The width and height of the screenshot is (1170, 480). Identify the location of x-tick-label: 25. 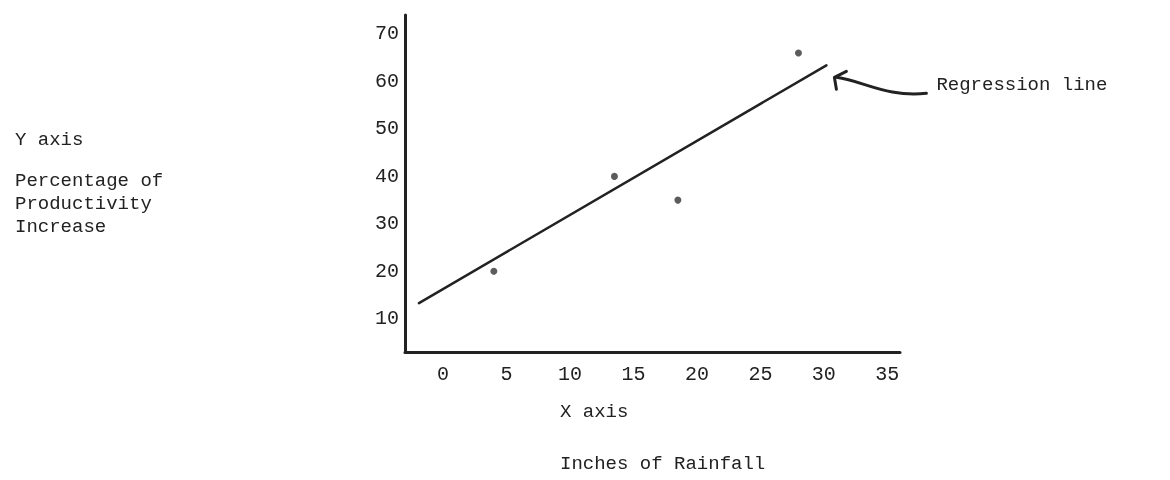
(760, 374).